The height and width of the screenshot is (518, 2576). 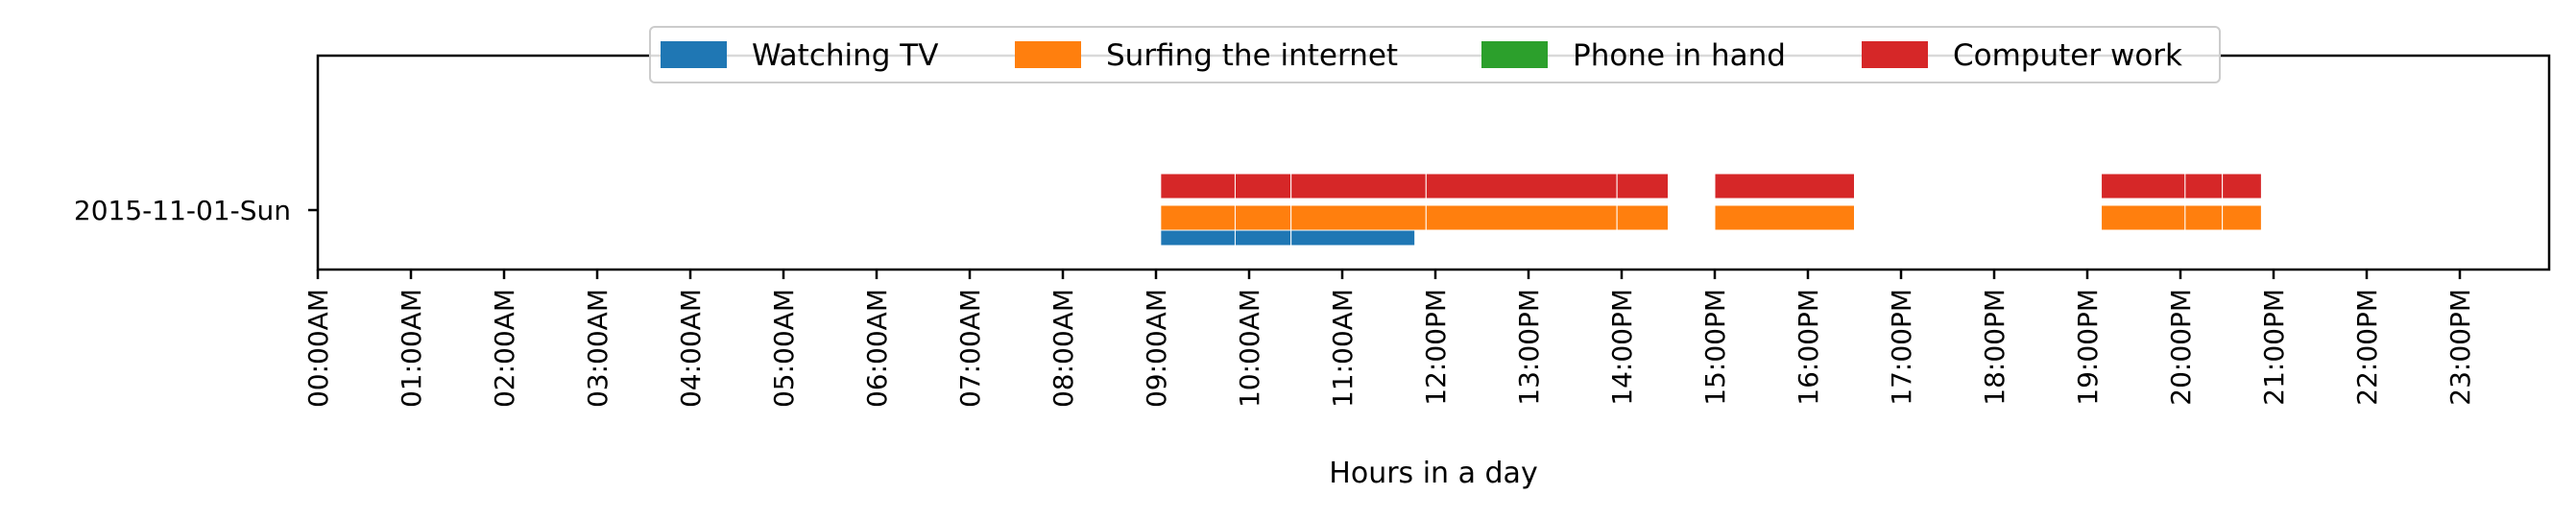 What do you see at coordinates (2181, 347) in the screenshot?
I see `x-tick-label: 20:00PM` at bounding box center [2181, 347].